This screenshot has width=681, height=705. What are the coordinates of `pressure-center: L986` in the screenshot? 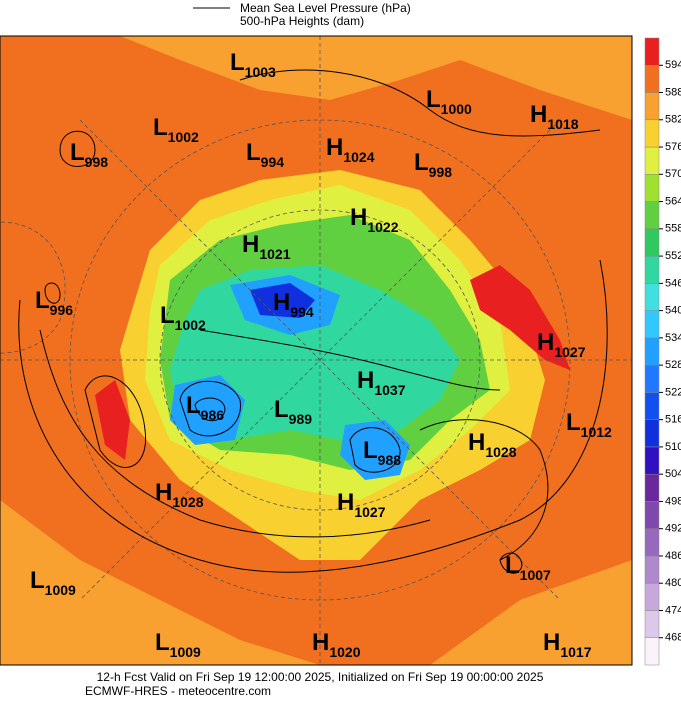 It's located at (205, 407).